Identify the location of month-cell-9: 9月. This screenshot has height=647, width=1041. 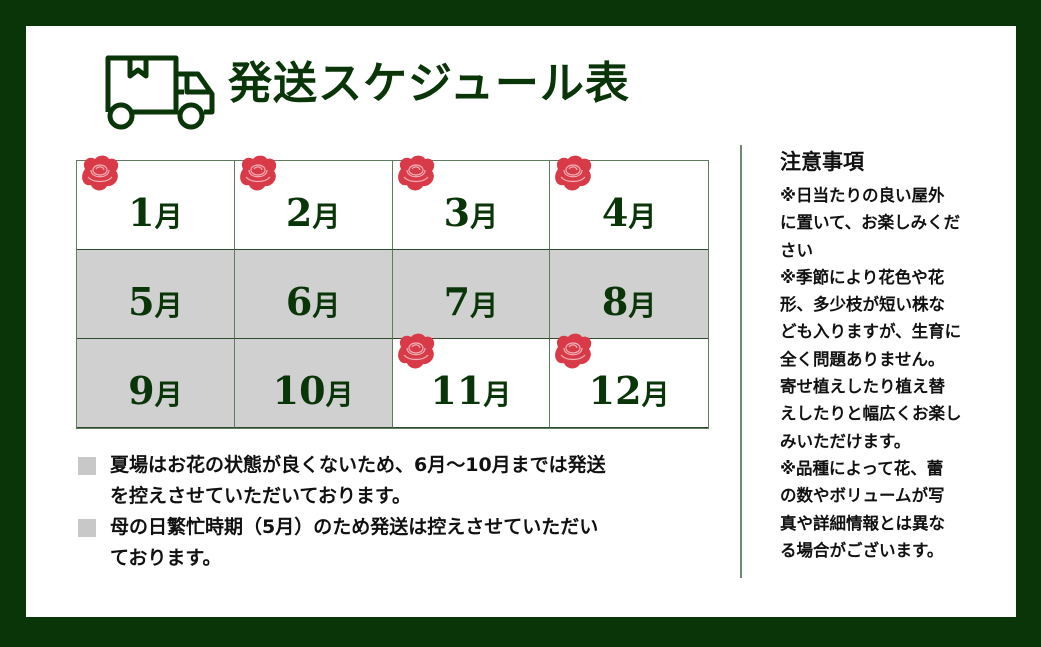
(156, 383).